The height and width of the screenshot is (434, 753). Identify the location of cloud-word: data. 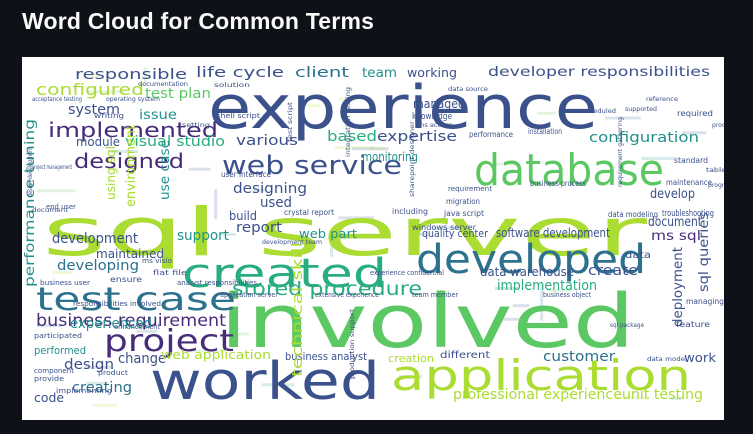
(638, 255).